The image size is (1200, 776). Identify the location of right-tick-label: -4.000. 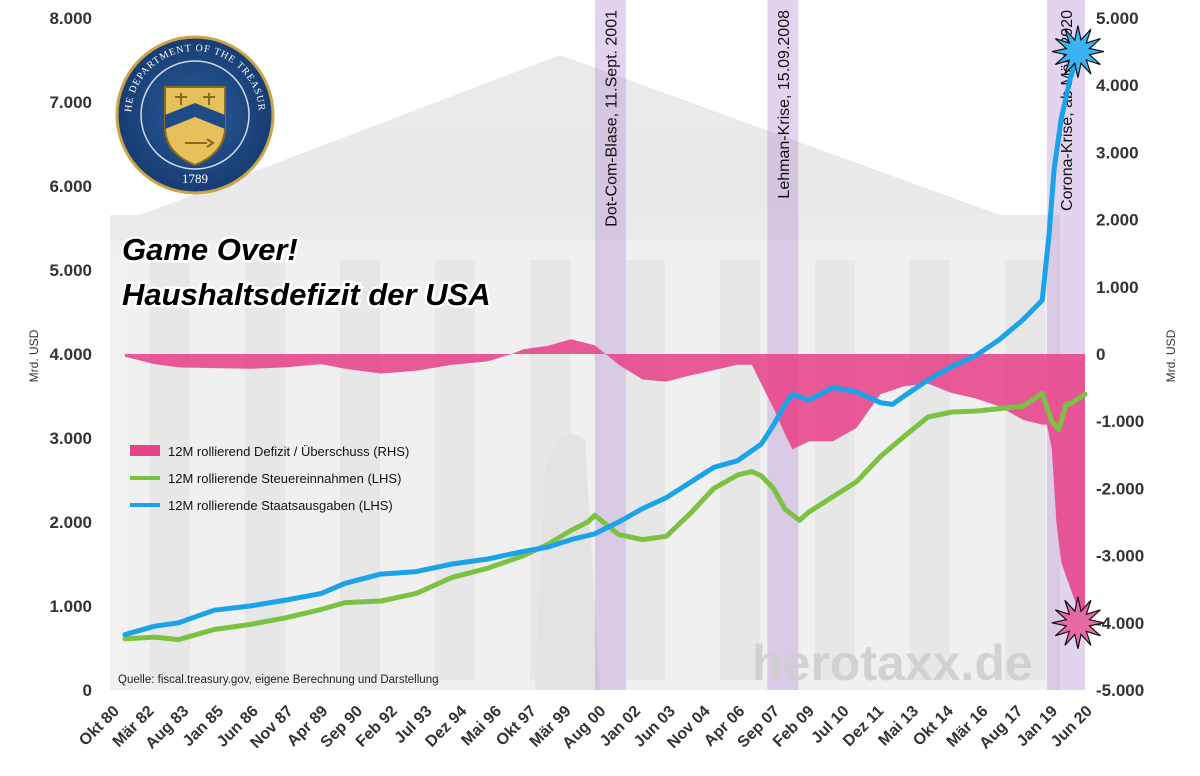
(1120, 623).